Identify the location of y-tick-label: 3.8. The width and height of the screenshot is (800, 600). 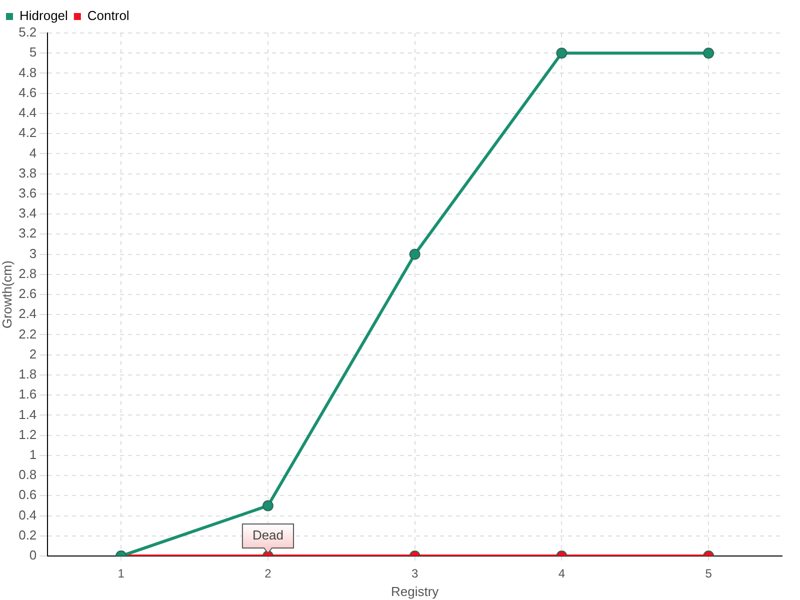
(27, 172).